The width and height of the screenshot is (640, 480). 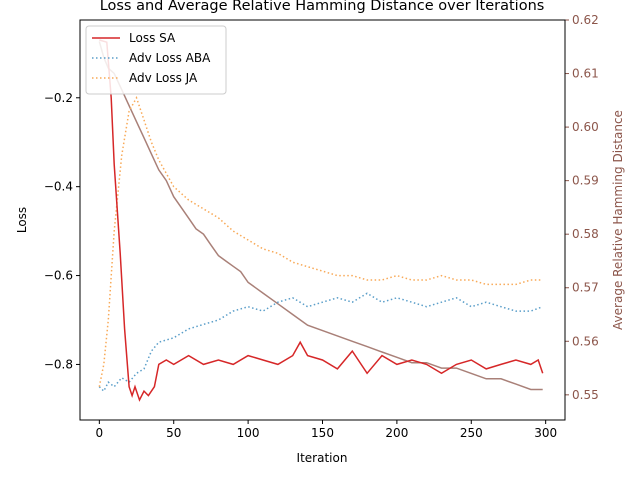 What do you see at coordinates (58, 276) in the screenshot?
I see `y-tick-label: −0.6` at bounding box center [58, 276].